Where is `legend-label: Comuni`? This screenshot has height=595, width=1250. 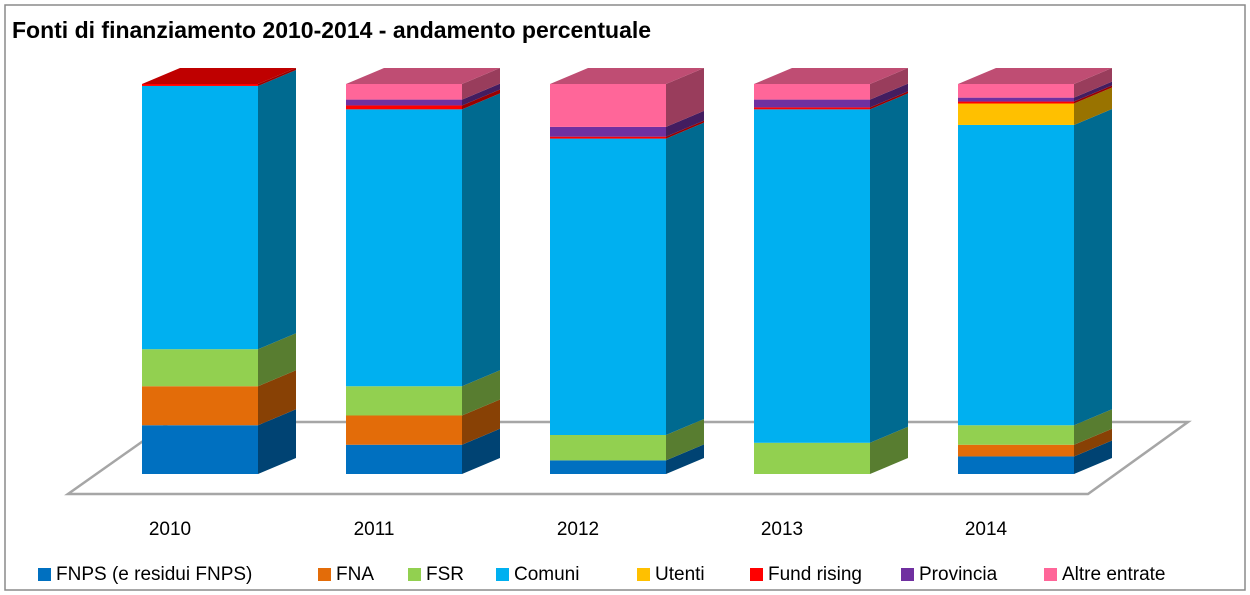 legend-label: Comuni is located at coordinates (546, 574).